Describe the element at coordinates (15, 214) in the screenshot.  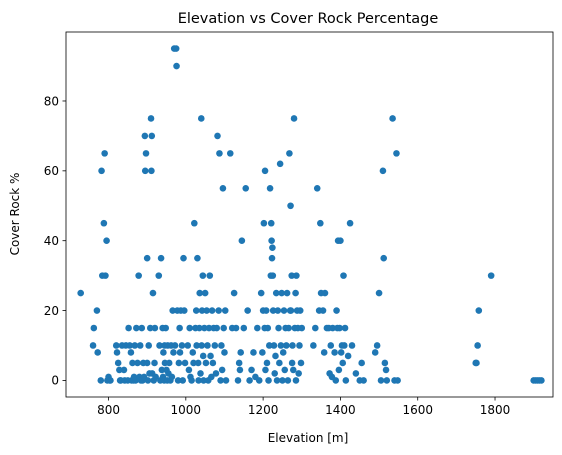
I see `y-axis-label: Cover Rock %` at that location.